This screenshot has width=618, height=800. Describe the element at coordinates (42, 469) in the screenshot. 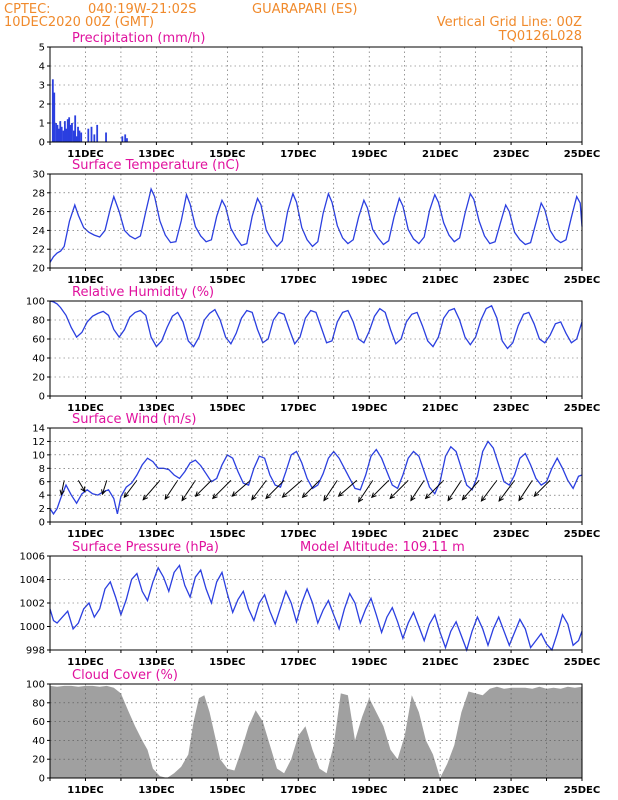

I see `y-tick-label: 8` at that location.